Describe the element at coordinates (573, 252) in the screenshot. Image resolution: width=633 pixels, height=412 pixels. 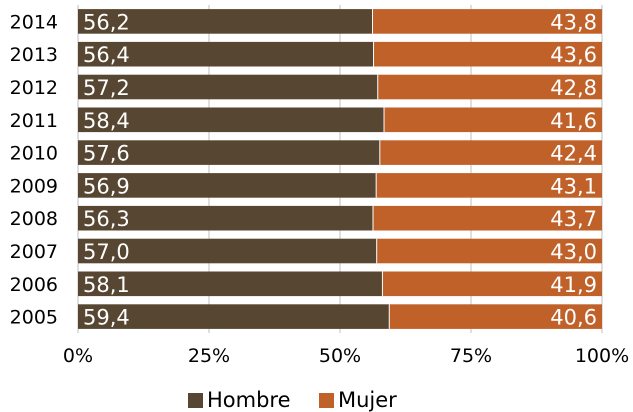
I see `data-label-mujer: 43,0` at that location.